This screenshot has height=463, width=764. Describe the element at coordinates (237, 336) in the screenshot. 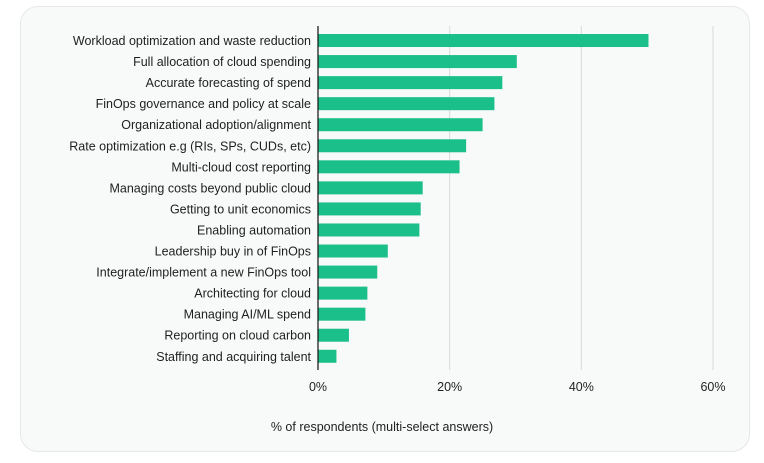

I see `category-label: Reporting on cloud carbon` at that location.